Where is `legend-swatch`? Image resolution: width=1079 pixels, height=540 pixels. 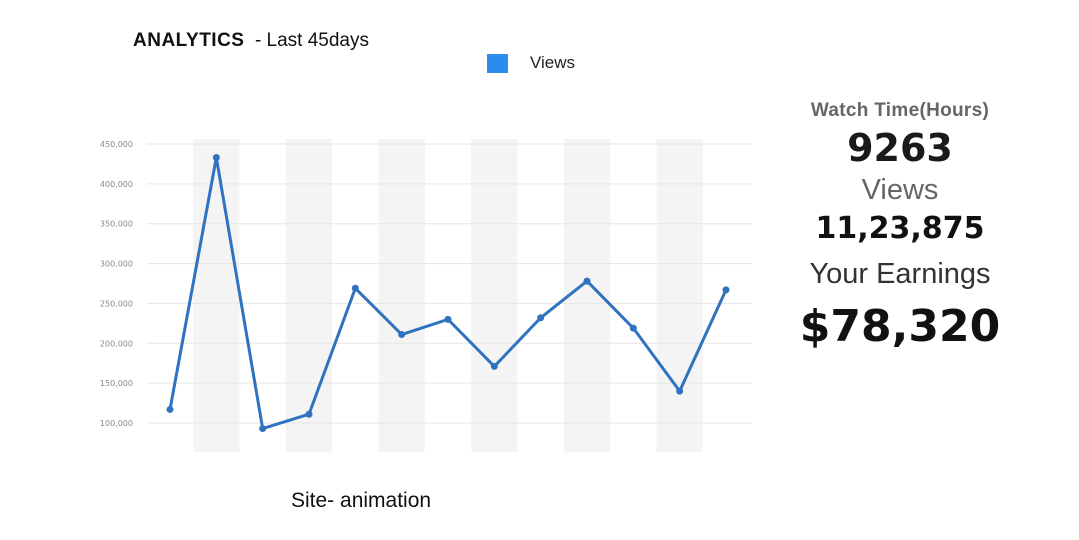
legend-swatch is located at coordinates (497, 63).